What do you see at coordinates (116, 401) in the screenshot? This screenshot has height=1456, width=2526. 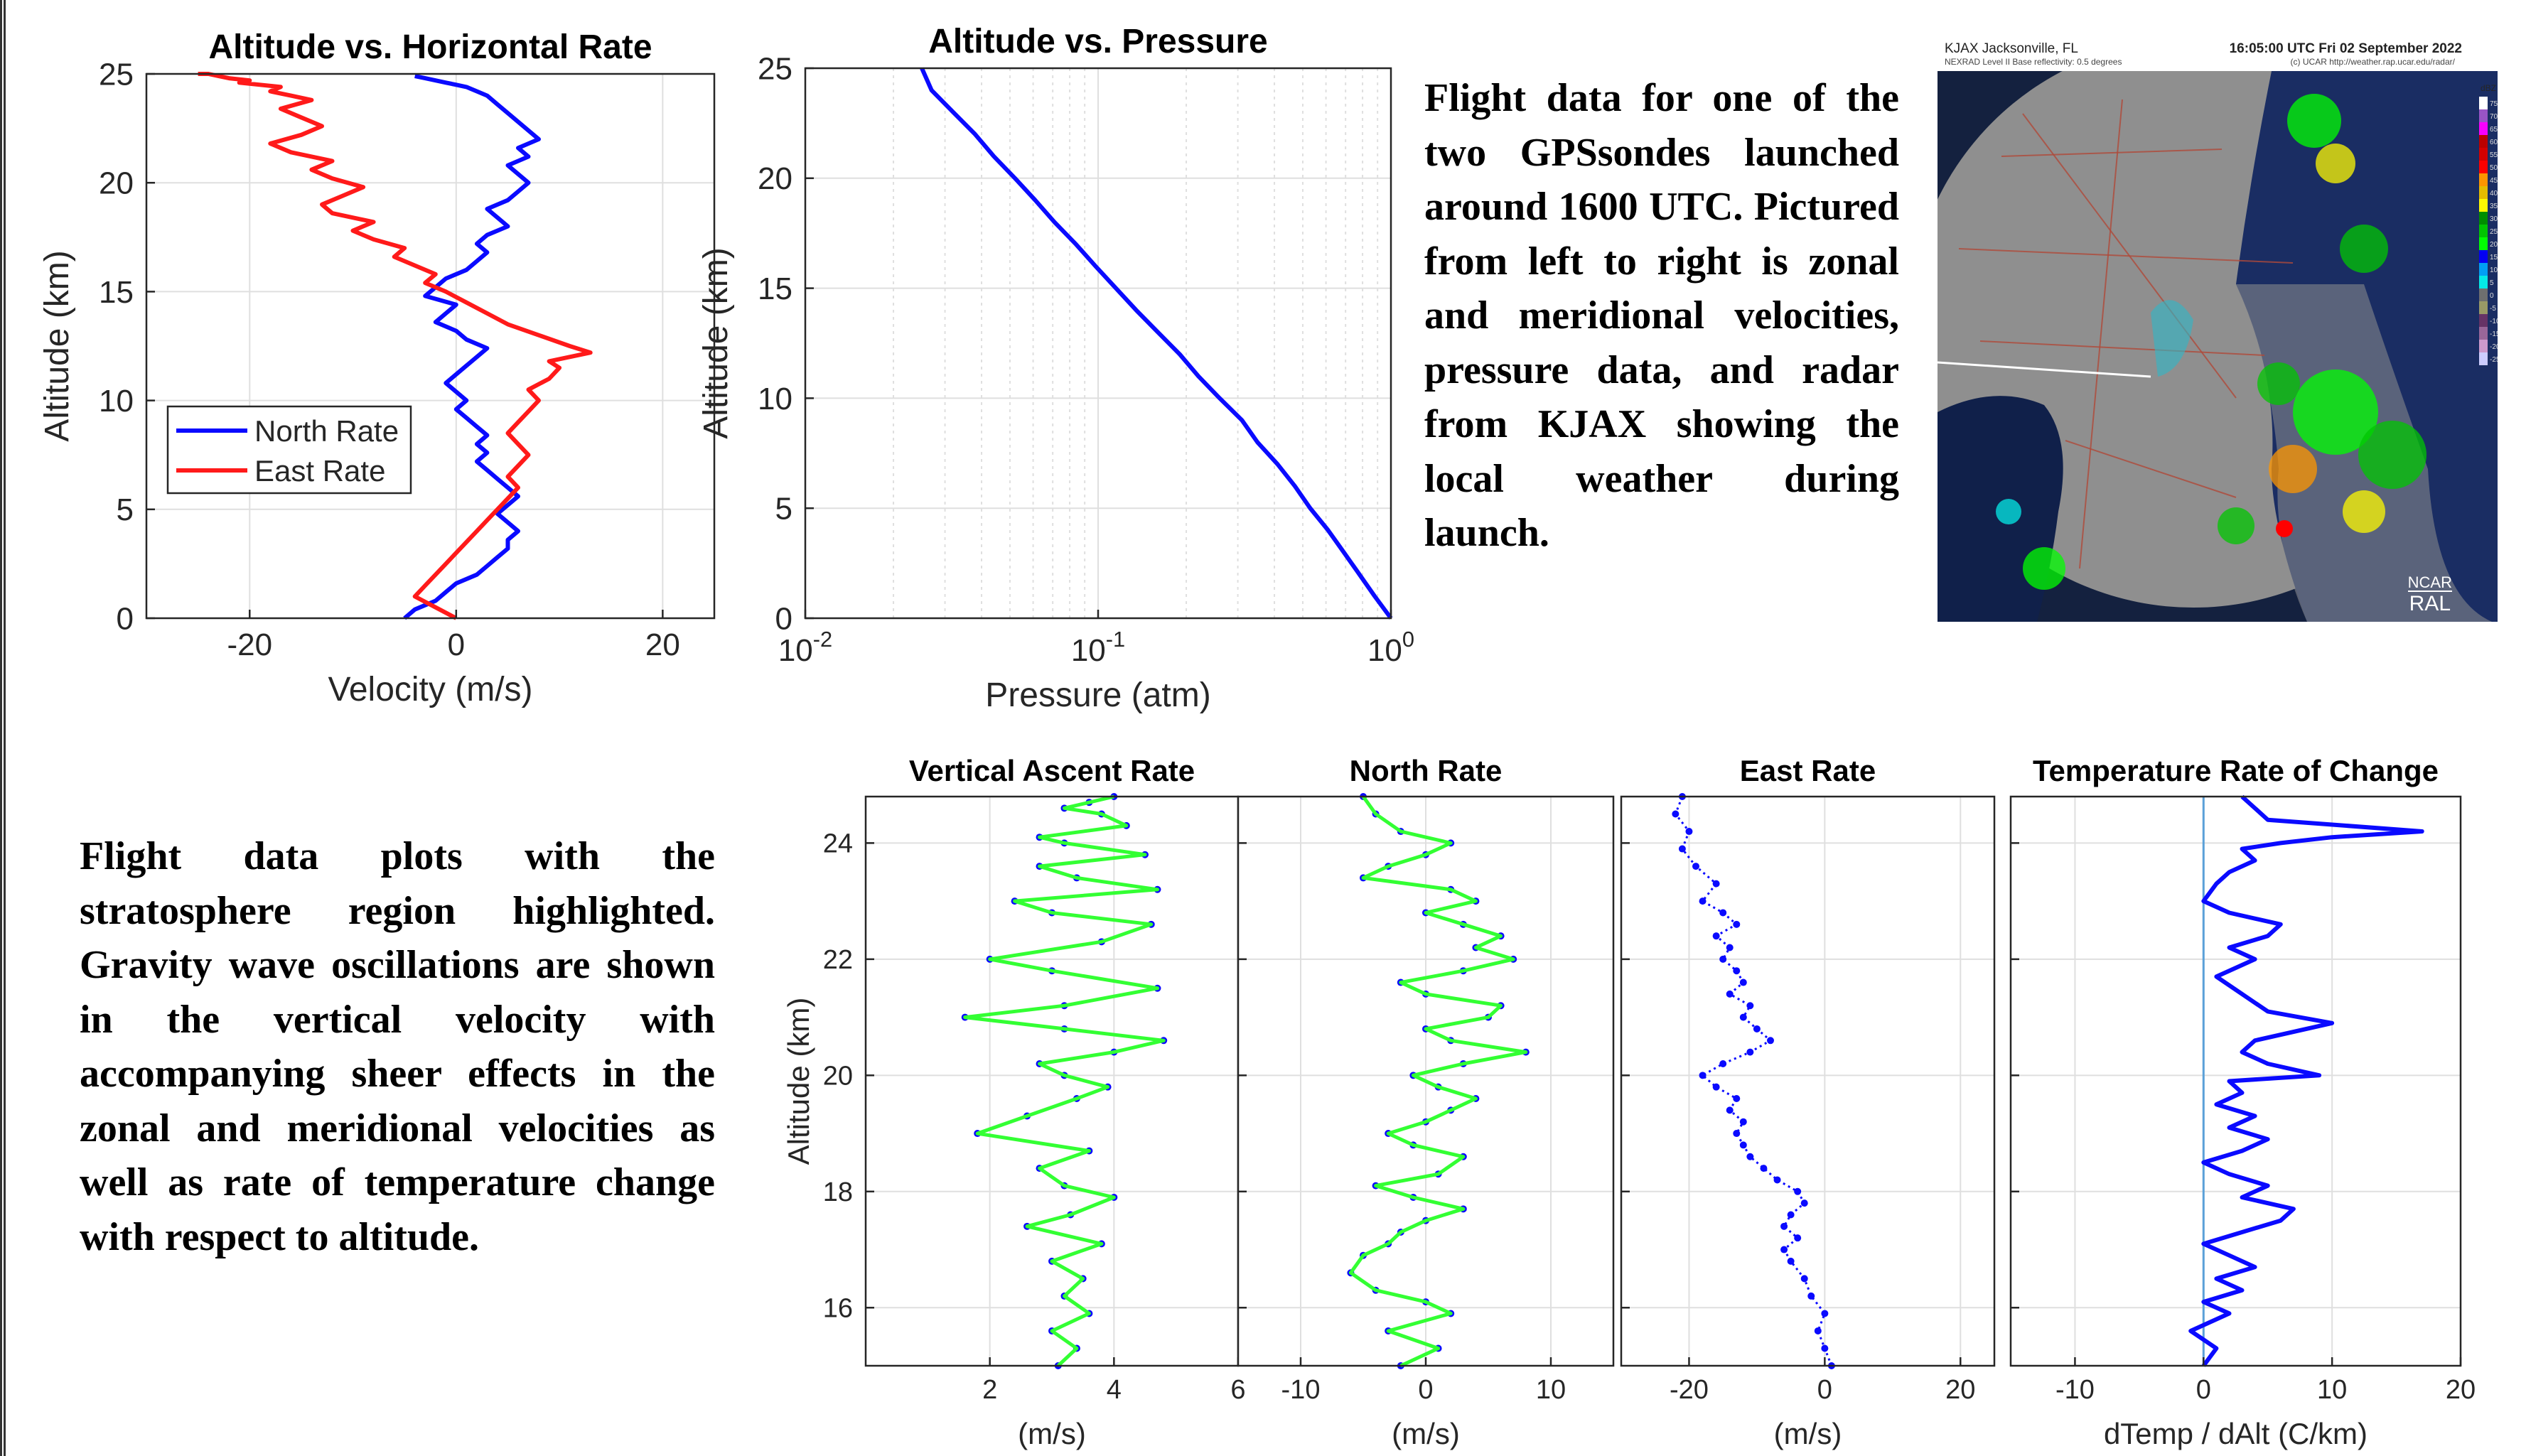 I see `y-tick-label: 10` at bounding box center [116, 401].